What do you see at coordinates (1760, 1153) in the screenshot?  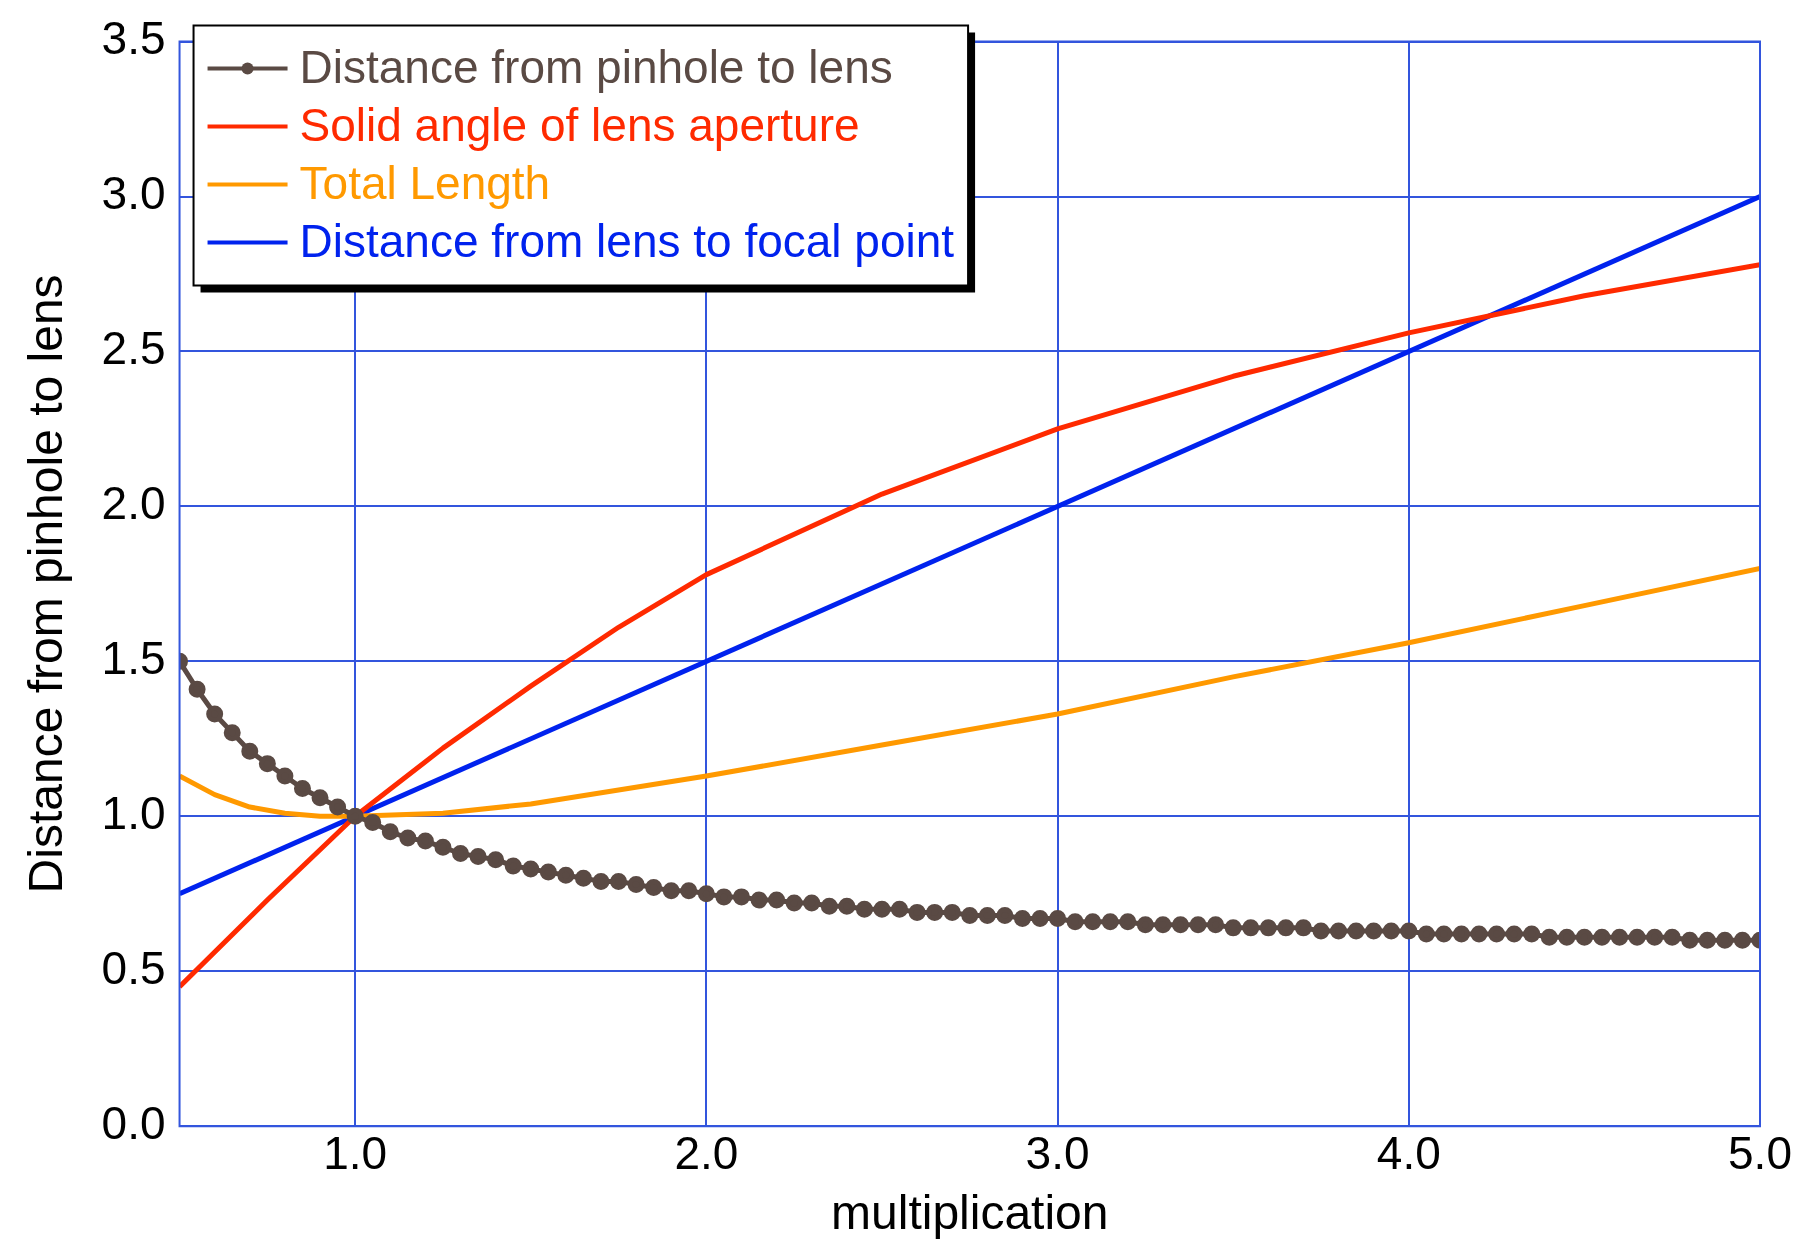 I see `x-tick-label: 5.0` at bounding box center [1760, 1153].